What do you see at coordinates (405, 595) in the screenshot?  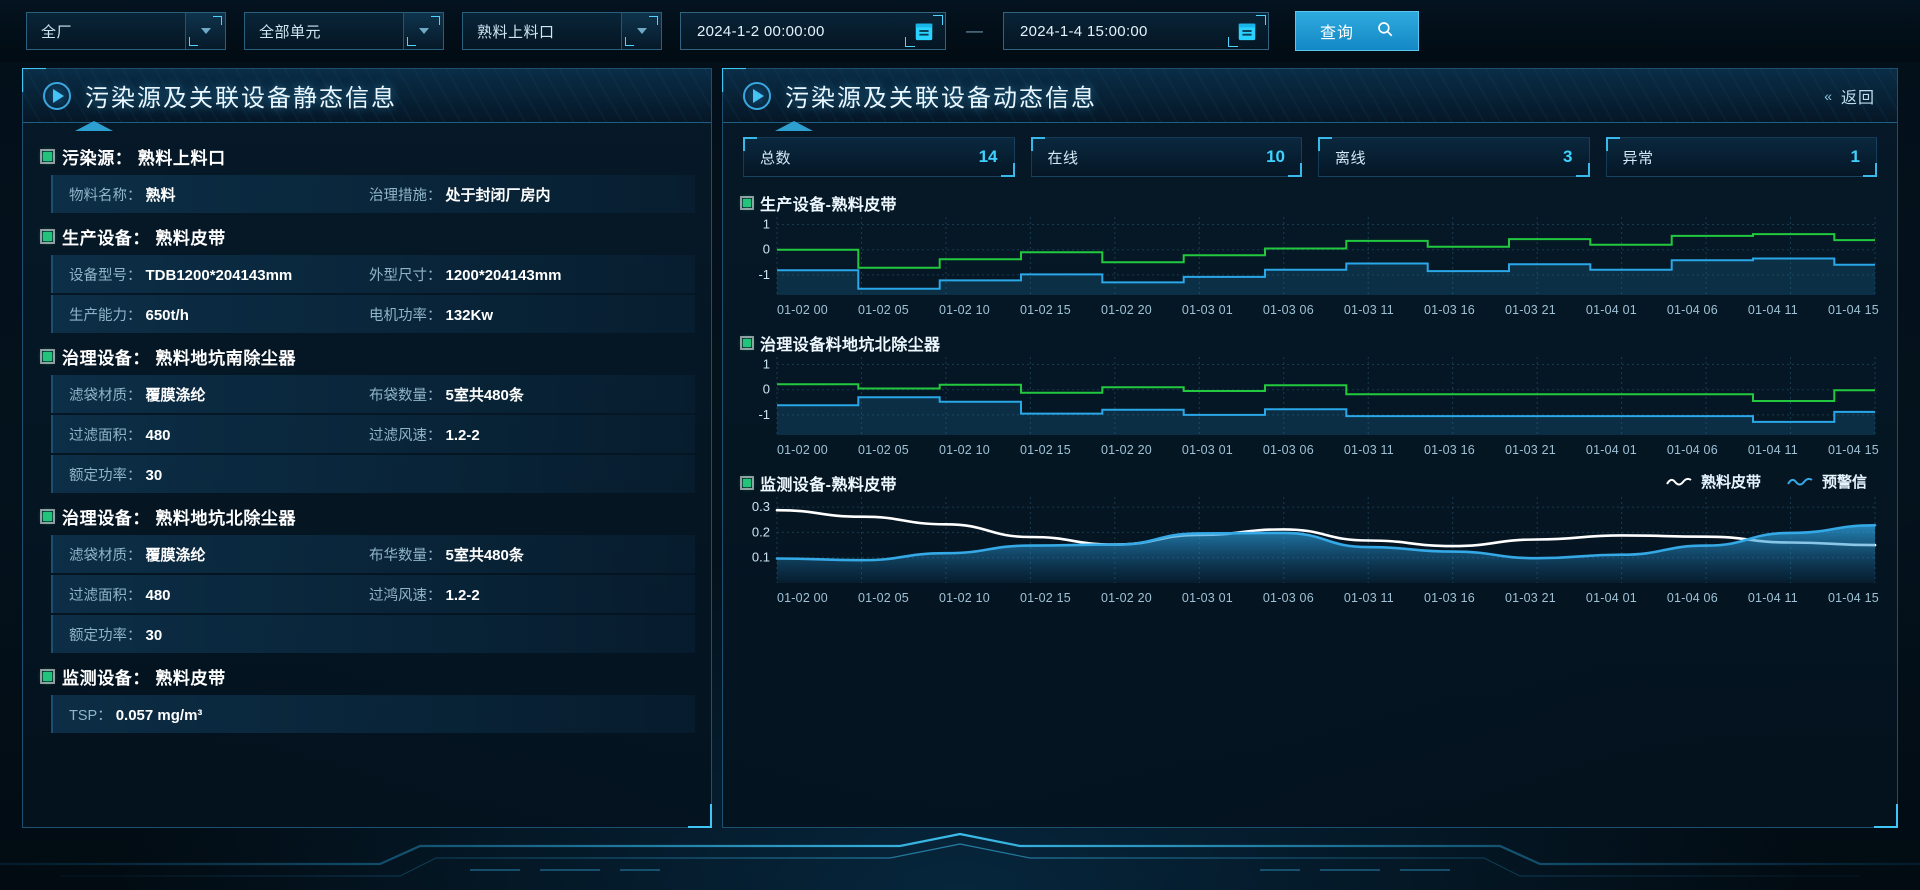 I see `info-label: 过鸿风速：` at bounding box center [405, 595].